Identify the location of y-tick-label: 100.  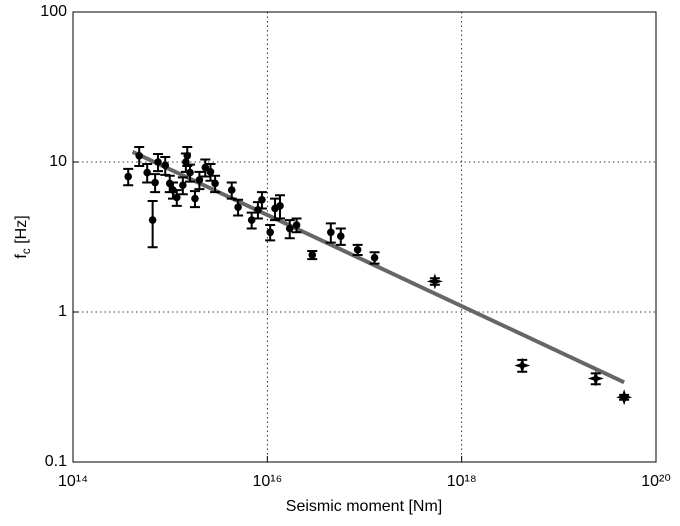
(53, 11).